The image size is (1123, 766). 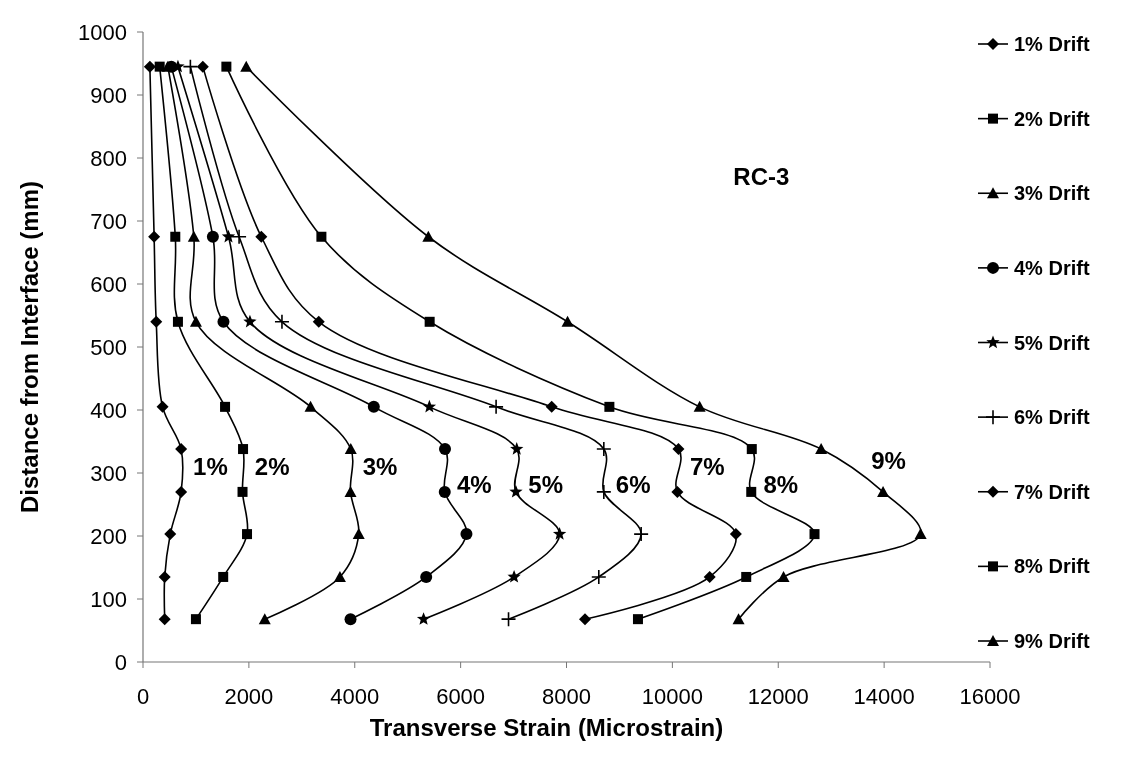 I want to click on y-tick-label: 100, so click(x=108, y=599).